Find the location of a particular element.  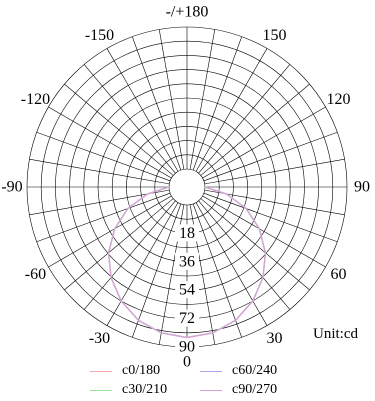

angle-label: 150 is located at coordinates (275, 35).